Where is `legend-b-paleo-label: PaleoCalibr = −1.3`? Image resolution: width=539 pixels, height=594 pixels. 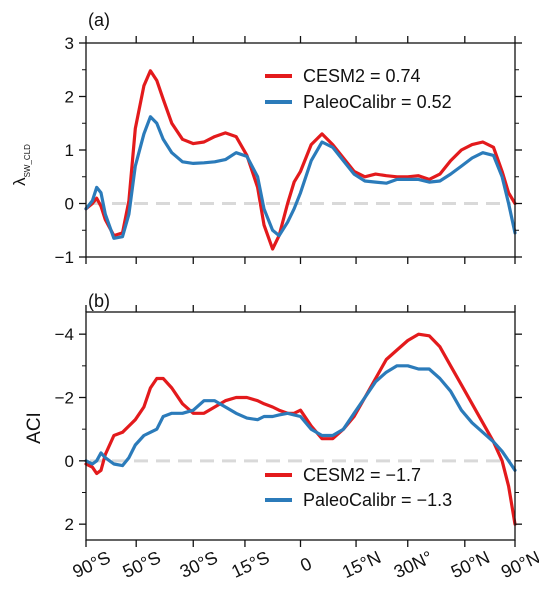 legend-b-paleo-label: PaleoCalibr = −1.3 is located at coordinates (377, 500).